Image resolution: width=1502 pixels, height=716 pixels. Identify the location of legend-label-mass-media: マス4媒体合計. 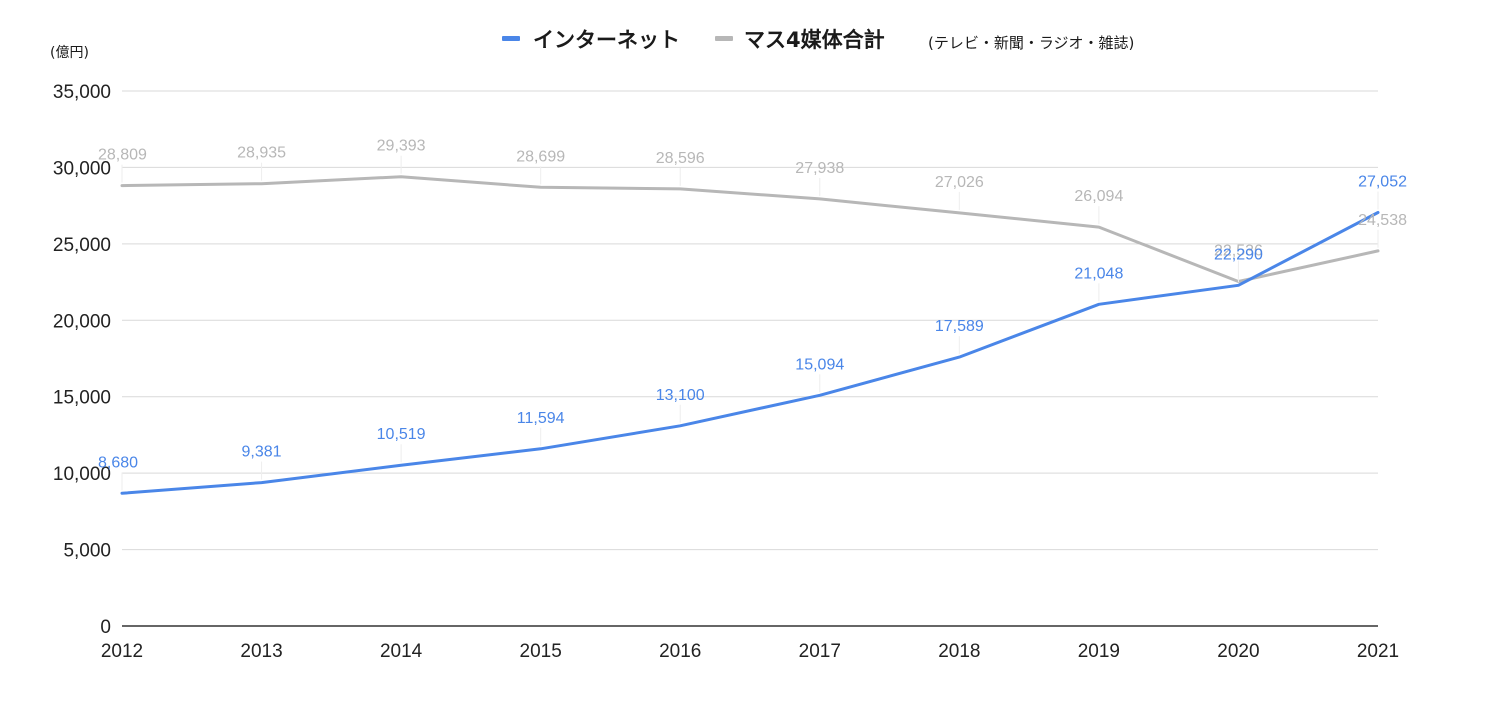
(814, 40).